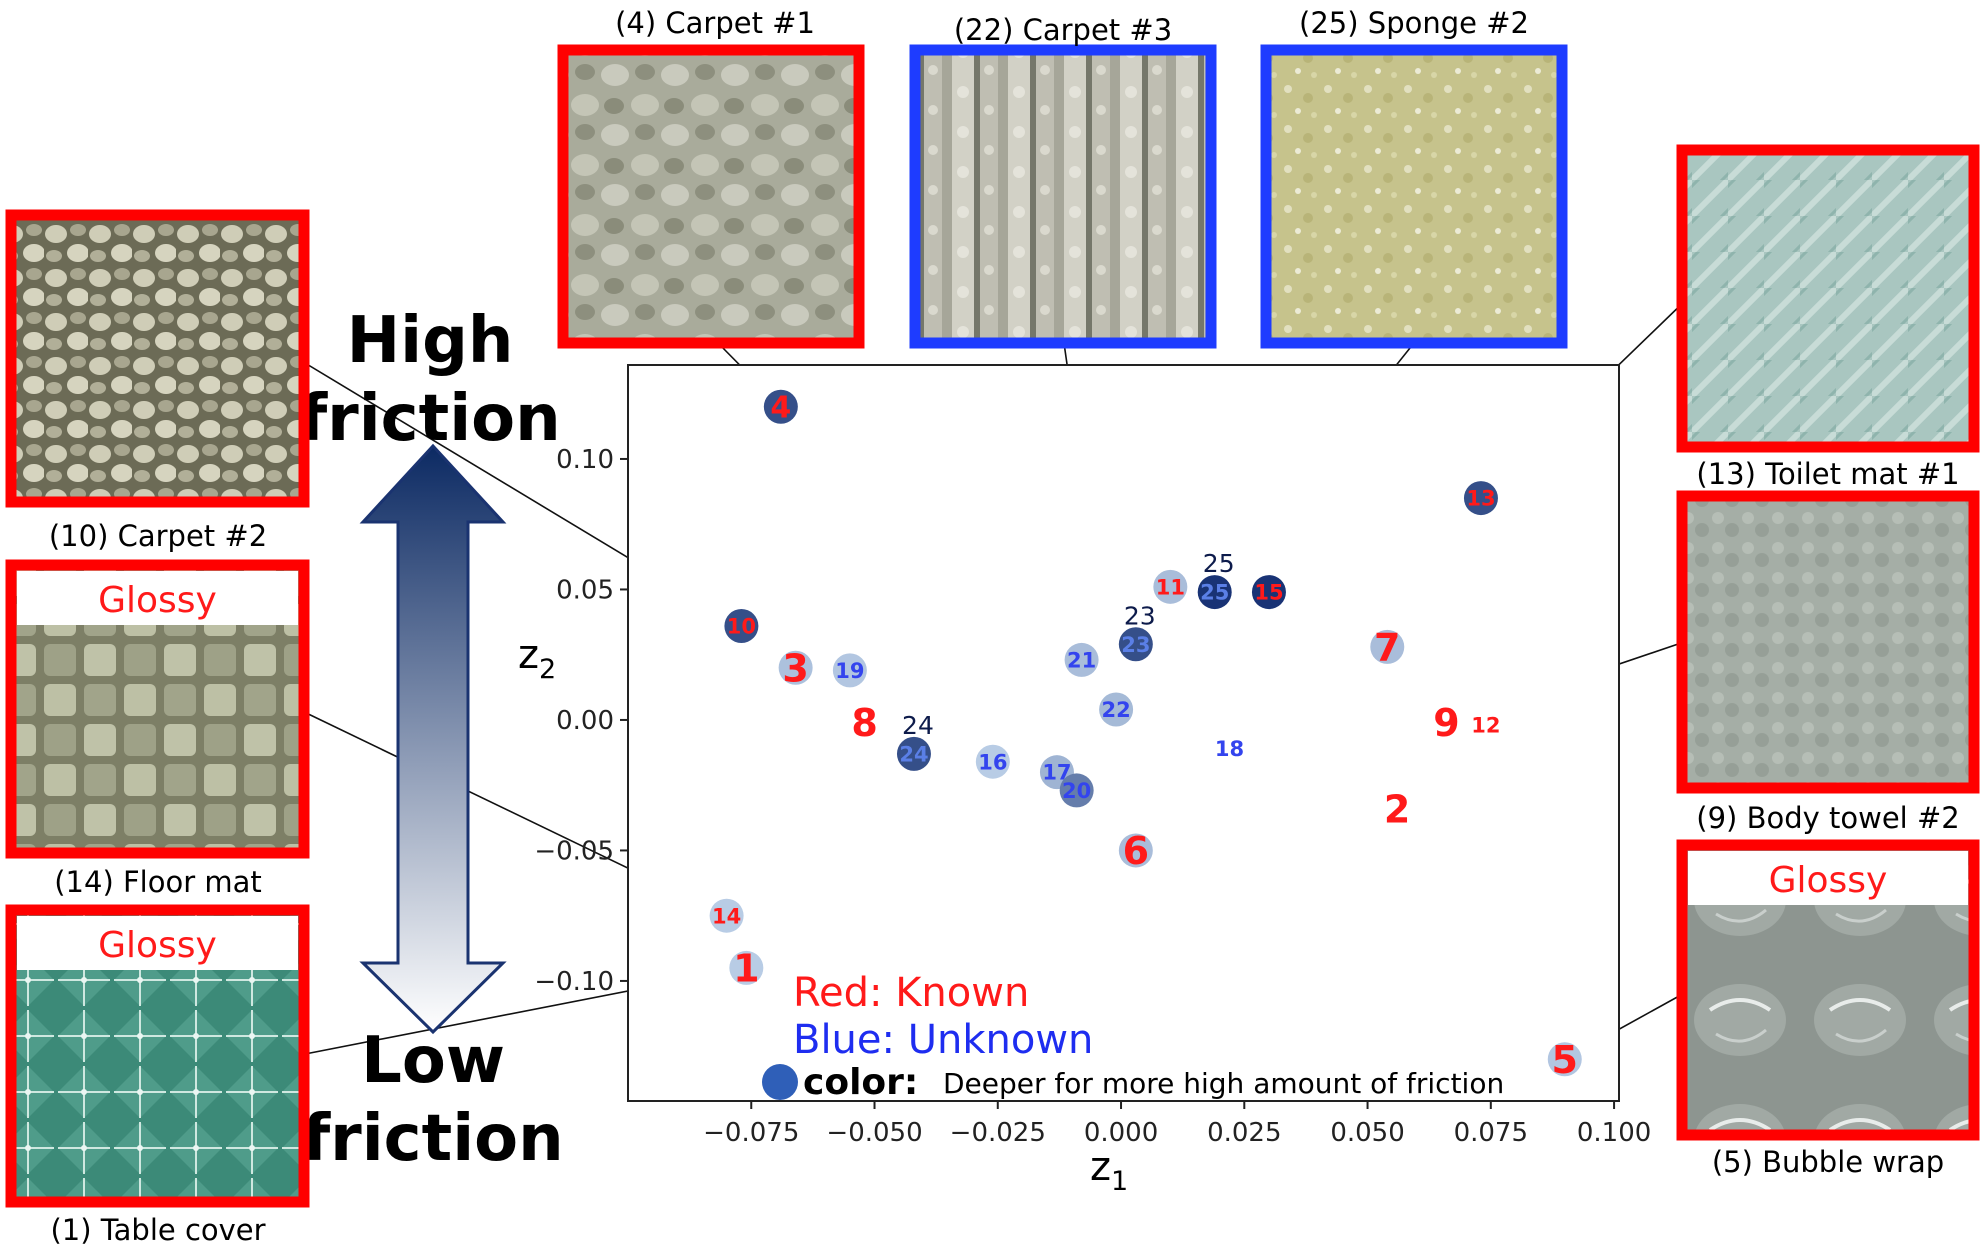 The image size is (1984, 1244). I want to click on data-point-label: 23, so click(1135, 645).